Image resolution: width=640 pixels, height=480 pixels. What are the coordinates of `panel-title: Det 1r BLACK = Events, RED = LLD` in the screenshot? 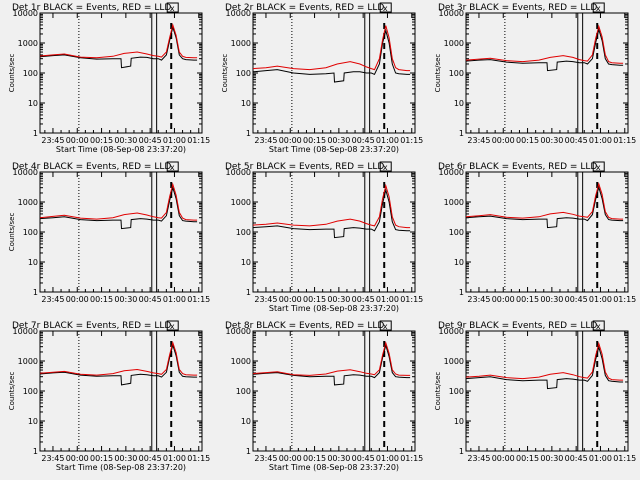 It's located at (91, 8).